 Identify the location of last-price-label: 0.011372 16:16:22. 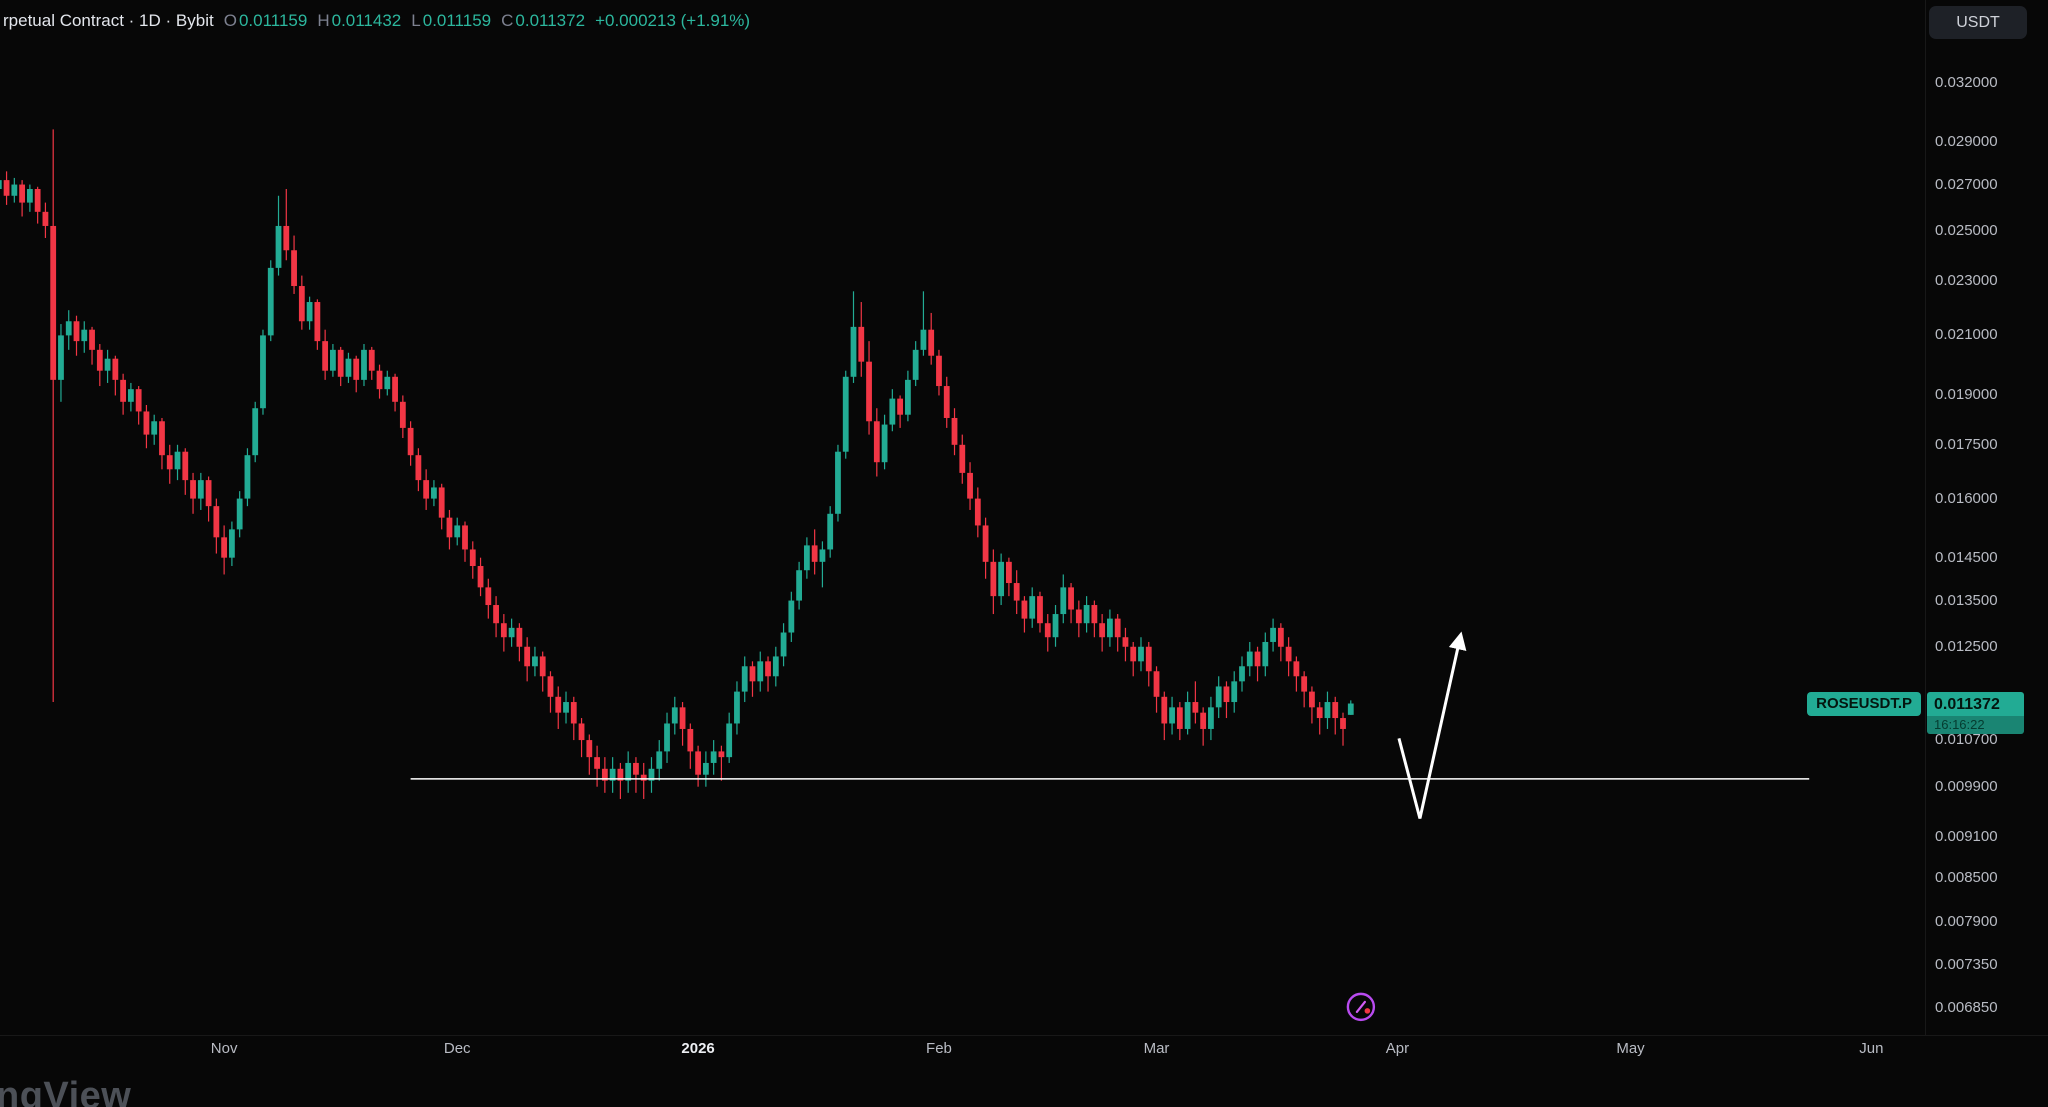
(1975, 712).